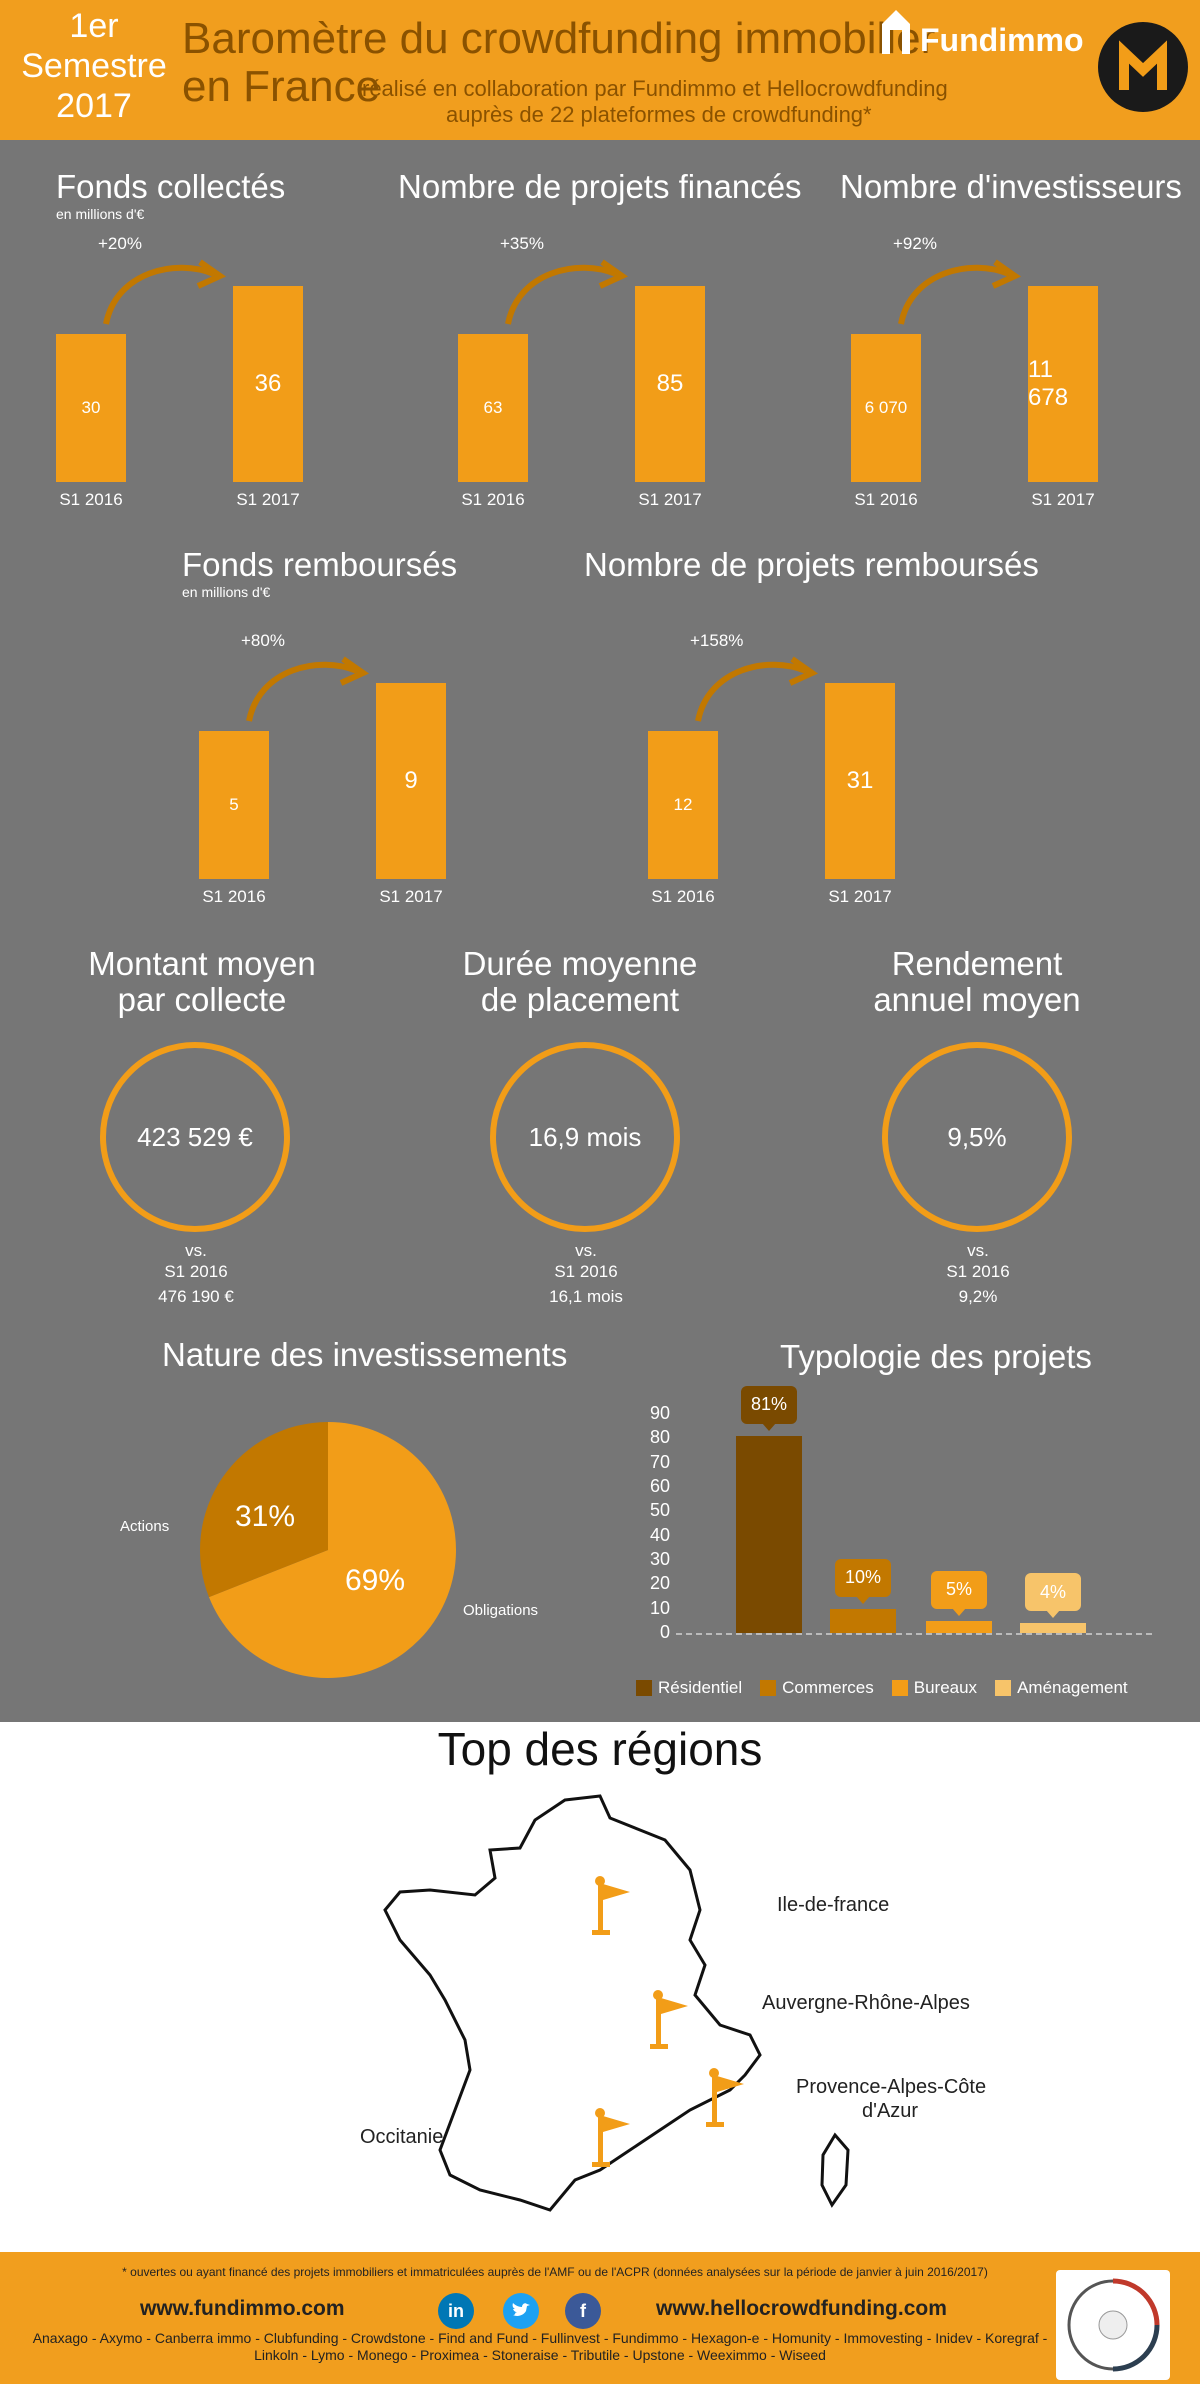  I want to click on pie-slice-obligations, so click(332, 1550).